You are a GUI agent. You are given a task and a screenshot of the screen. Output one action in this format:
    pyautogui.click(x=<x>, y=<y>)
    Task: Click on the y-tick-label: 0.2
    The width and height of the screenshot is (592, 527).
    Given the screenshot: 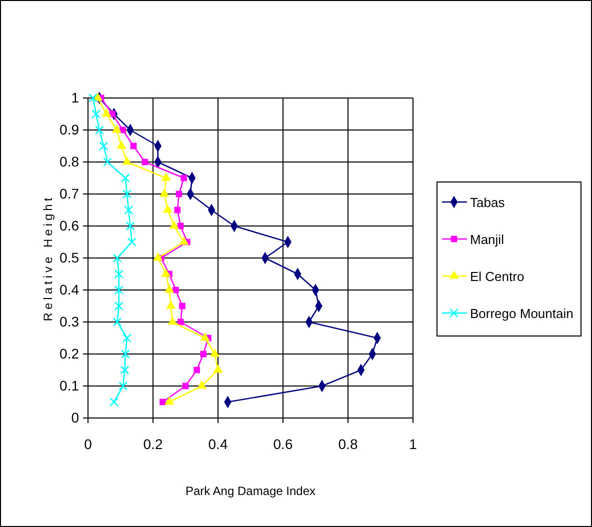 What is the action you would take?
    pyautogui.click(x=70, y=353)
    